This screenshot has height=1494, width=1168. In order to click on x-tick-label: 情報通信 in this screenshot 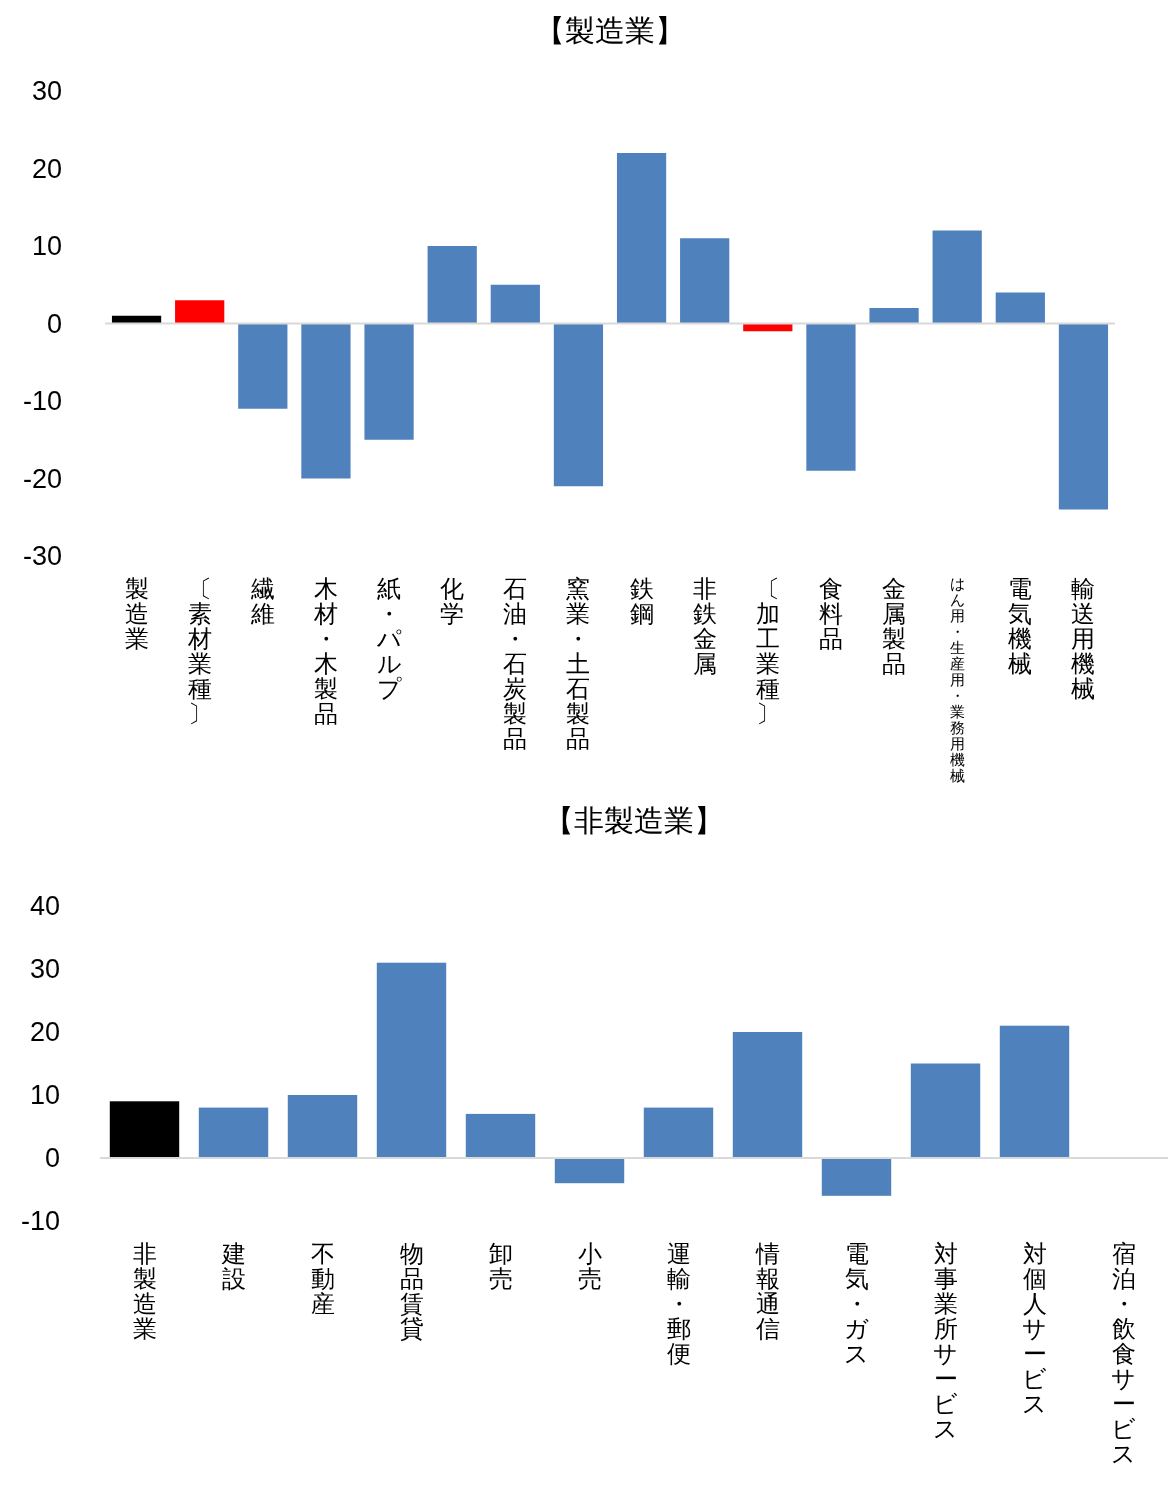, I will do `click(767, 1291)`.